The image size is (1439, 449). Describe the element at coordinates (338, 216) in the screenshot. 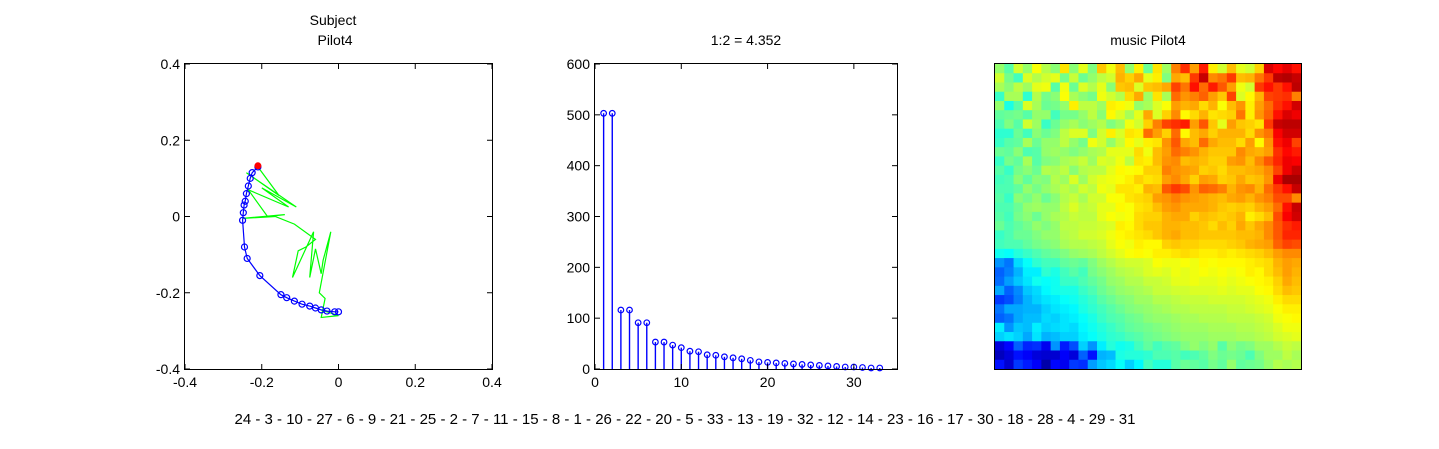

I see `trajectory-axes-frame` at that location.